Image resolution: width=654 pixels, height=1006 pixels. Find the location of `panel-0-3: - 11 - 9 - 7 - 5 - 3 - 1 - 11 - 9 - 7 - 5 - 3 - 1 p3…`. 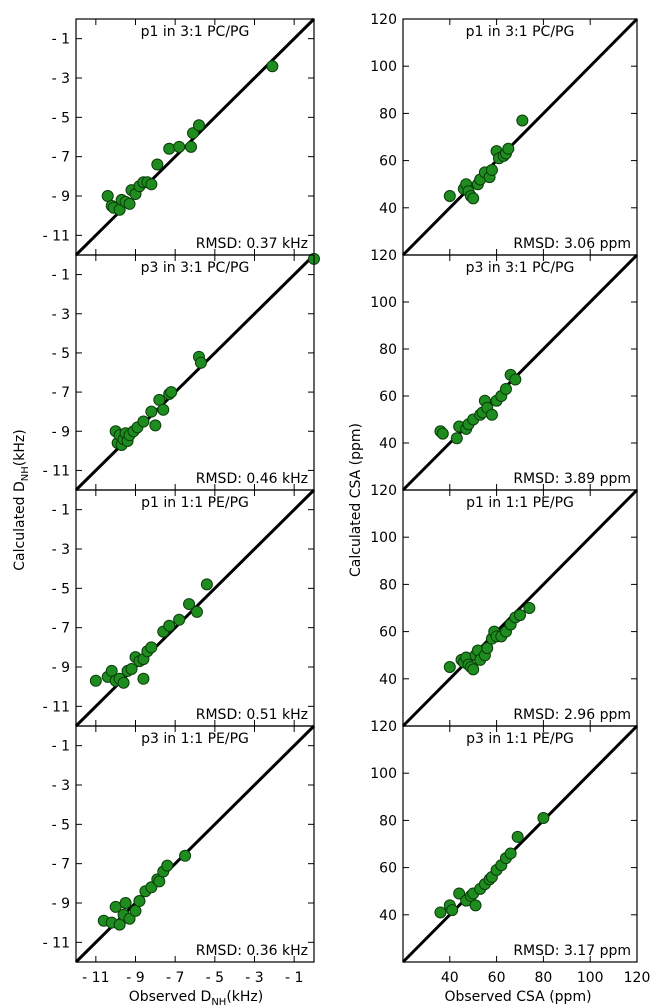

panel-0-3: - 11 - 9 - 7 - 5 - 3 - 1 - 11 - 9 - 7 - 5 - 3 - 1 p3… is located at coordinates (179, 855).